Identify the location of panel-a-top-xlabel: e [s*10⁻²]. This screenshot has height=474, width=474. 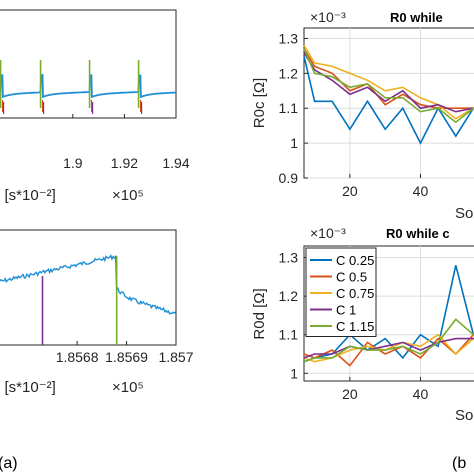
(28, 195).